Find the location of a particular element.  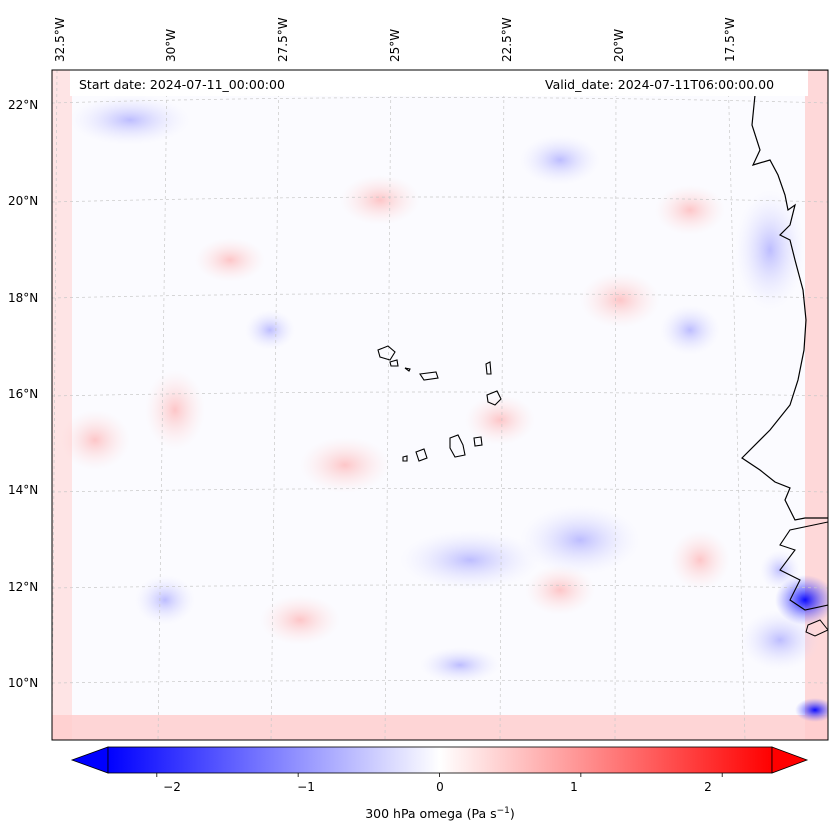

lon-label: 25°W is located at coordinates (395, 45).